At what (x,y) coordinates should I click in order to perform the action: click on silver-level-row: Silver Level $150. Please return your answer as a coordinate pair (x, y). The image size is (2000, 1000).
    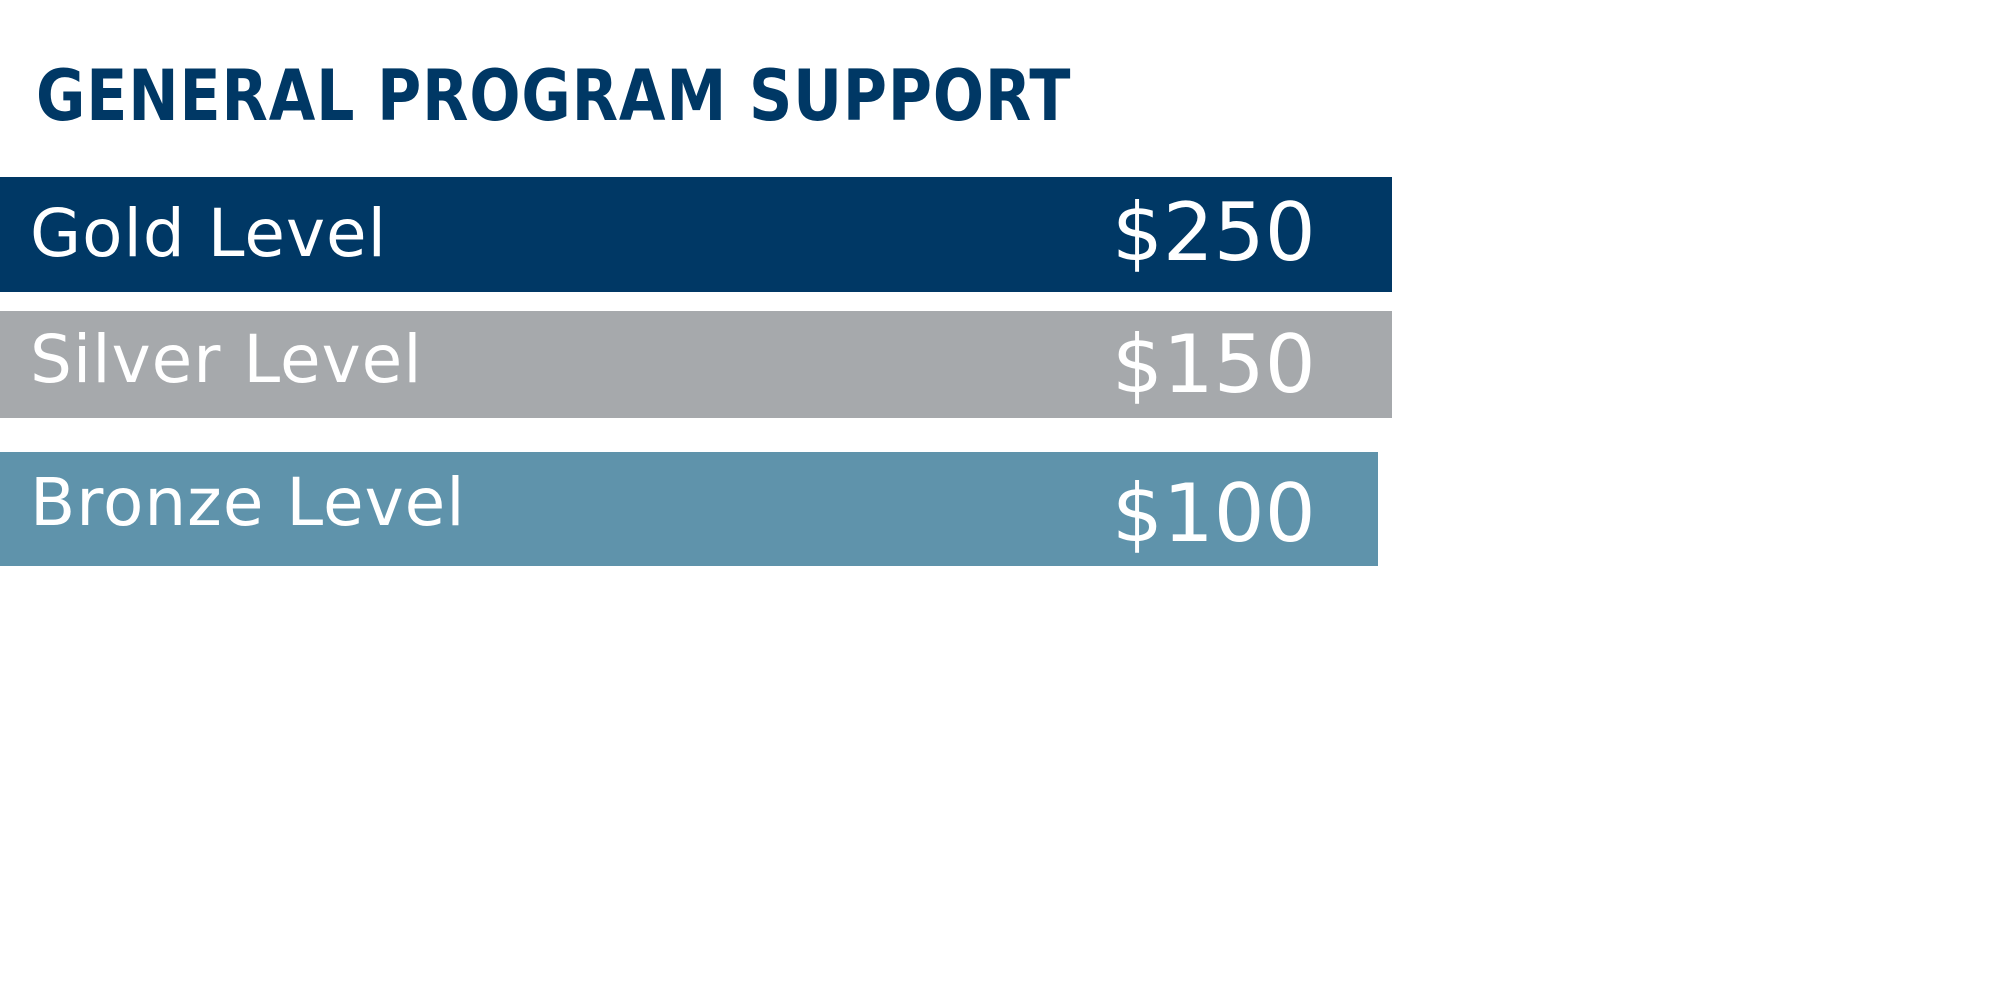
    Looking at the image, I should click on (696, 364).